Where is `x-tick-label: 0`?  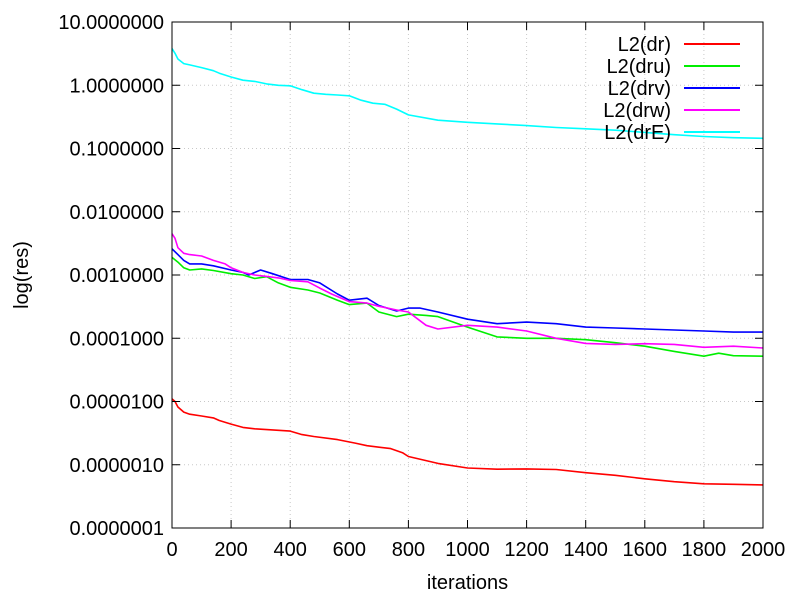
x-tick-label: 0 is located at coordinates (171, 550).